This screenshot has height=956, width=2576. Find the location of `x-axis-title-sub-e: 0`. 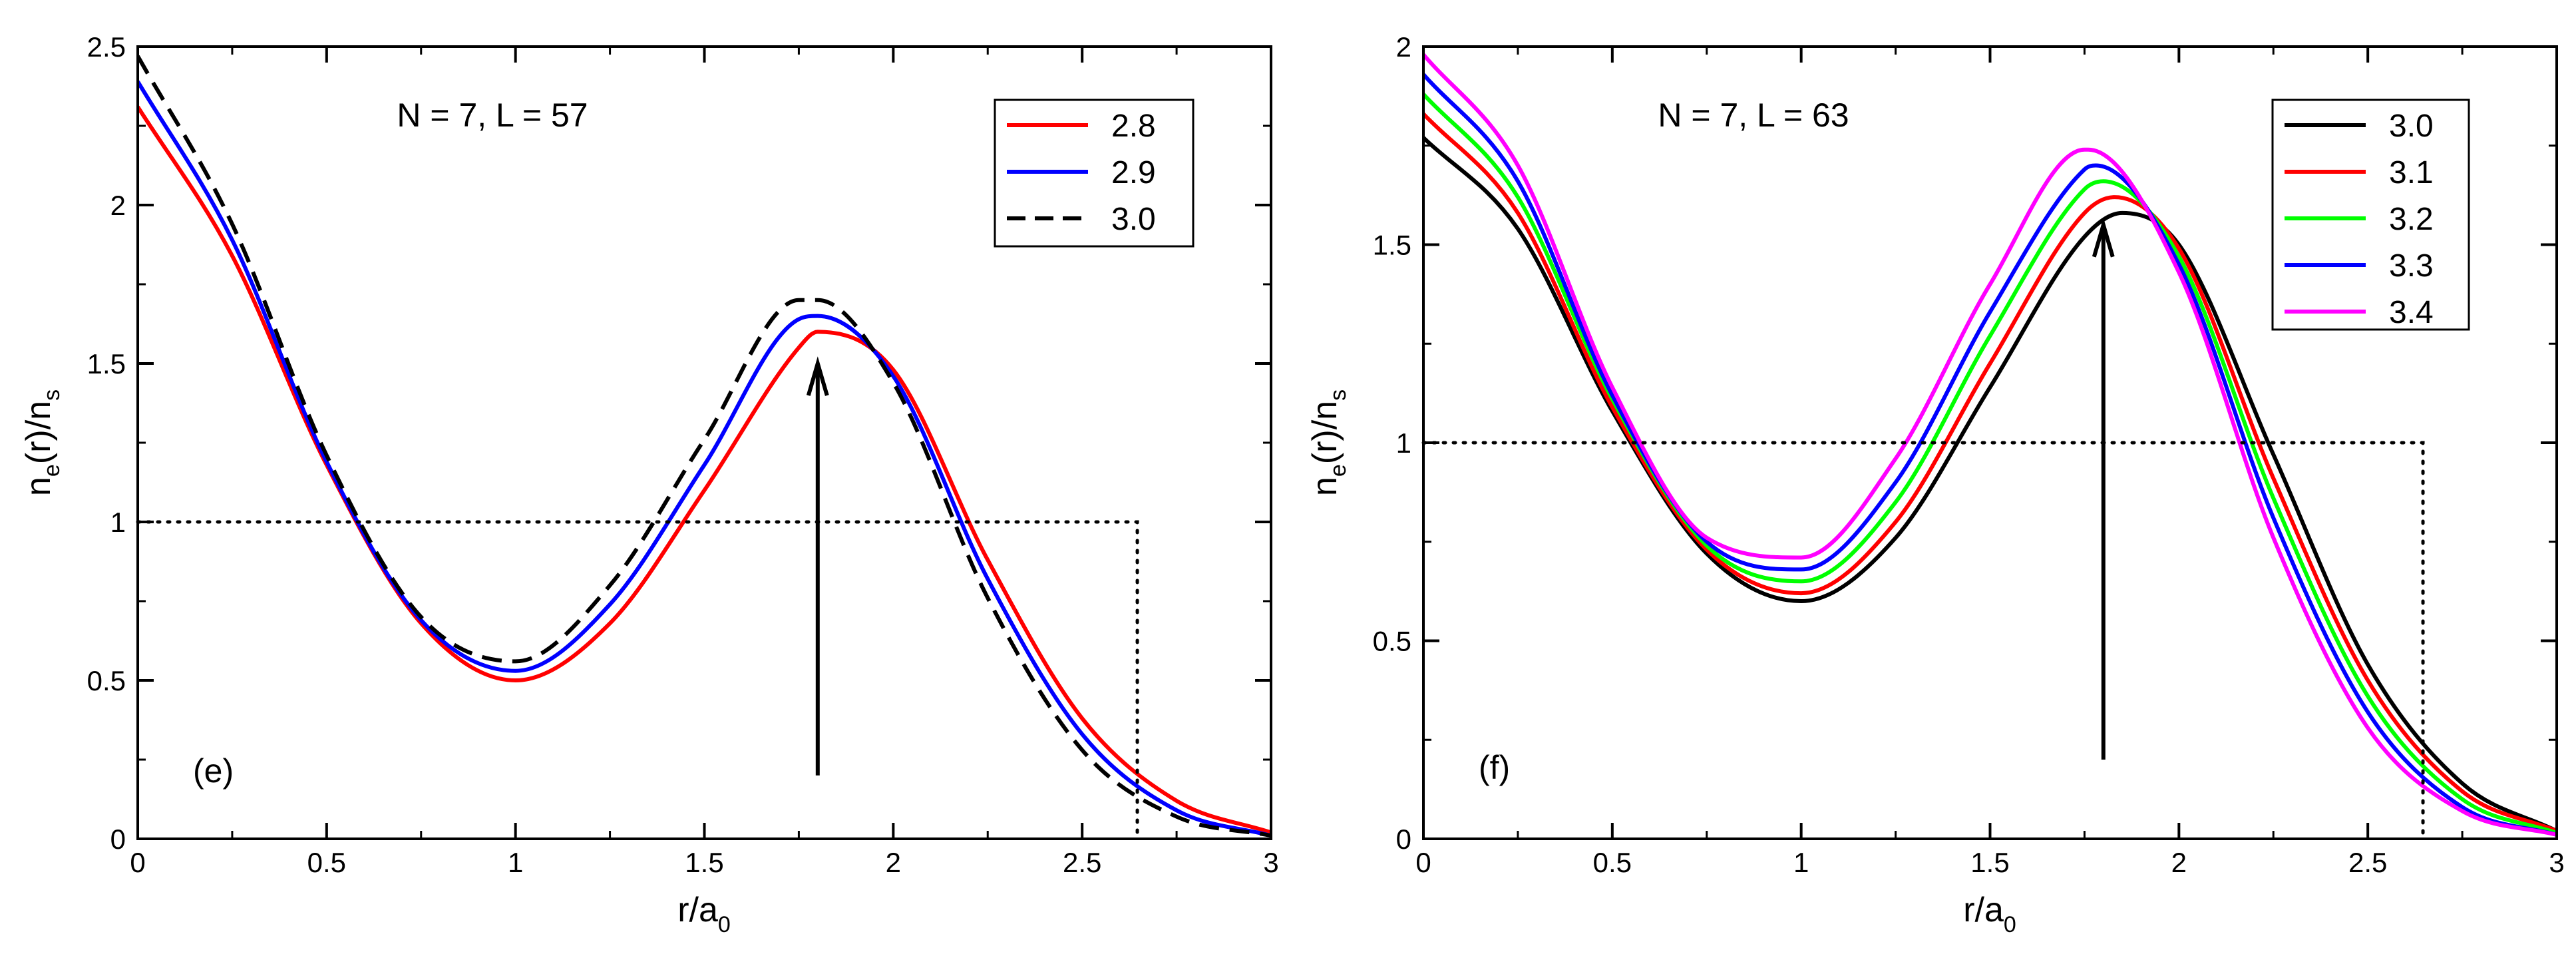

x-axis-title-sub-e: 0 is located at coordinates (724, 925).